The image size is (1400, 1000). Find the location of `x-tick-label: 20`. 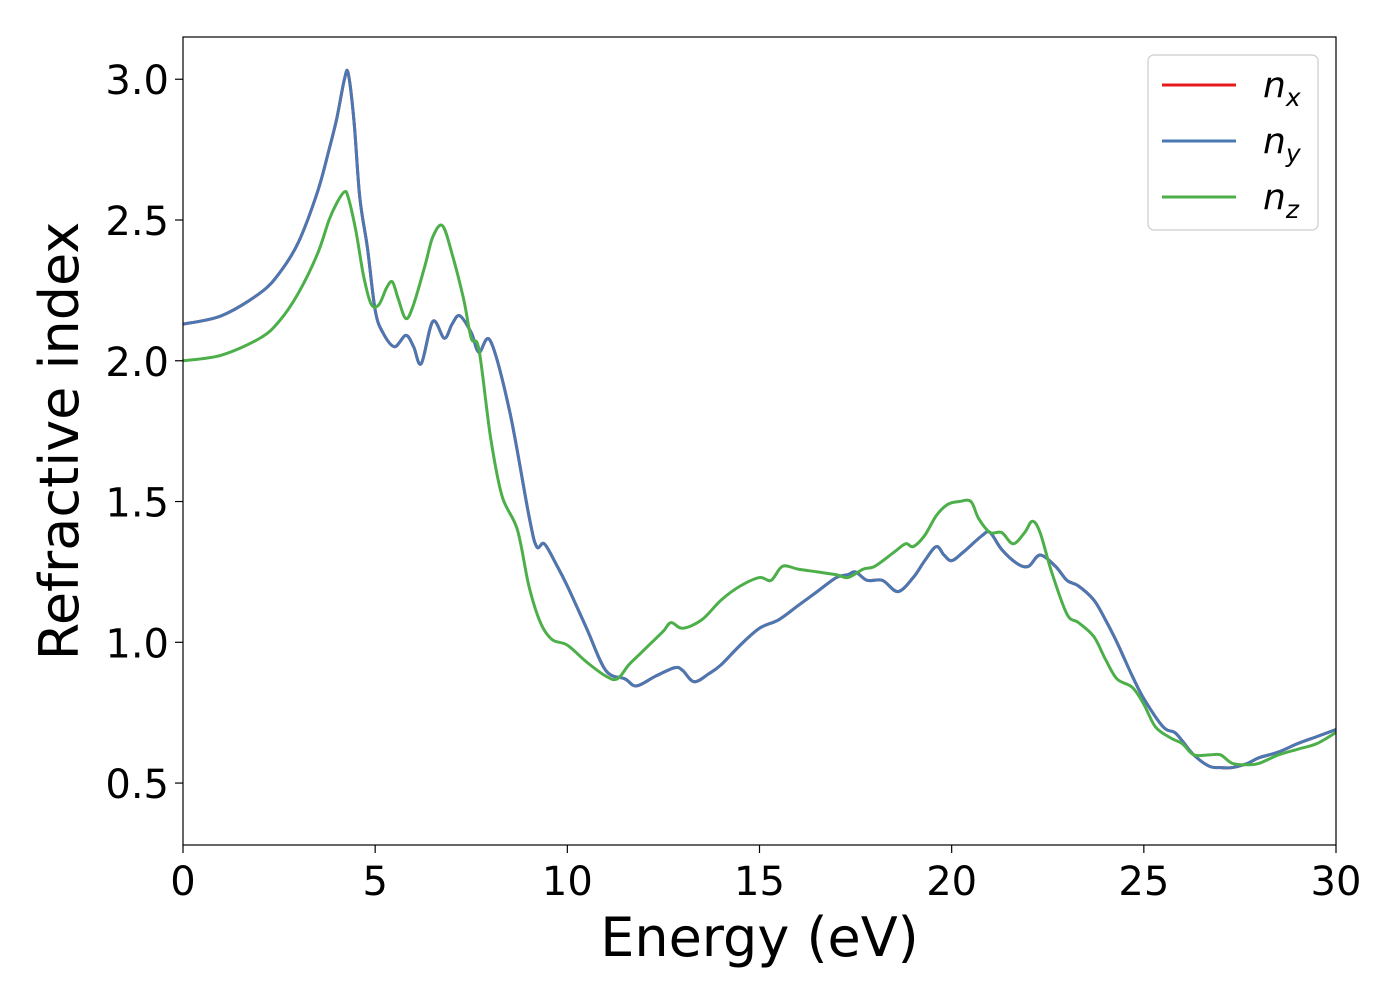

x-tick-label: 20 is located at coordinates (951, 882).